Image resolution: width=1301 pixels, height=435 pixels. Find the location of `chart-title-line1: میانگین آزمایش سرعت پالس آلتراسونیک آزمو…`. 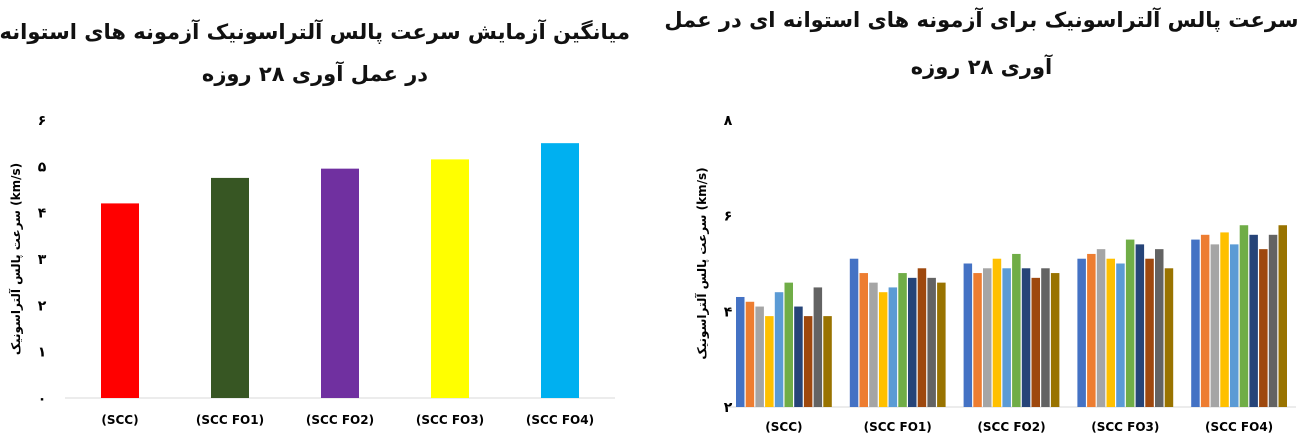

chart-title-line1: میانگین آزمایش سرعت پالس آلتراسونیک آزمو… is located at coordinates (315, 32).